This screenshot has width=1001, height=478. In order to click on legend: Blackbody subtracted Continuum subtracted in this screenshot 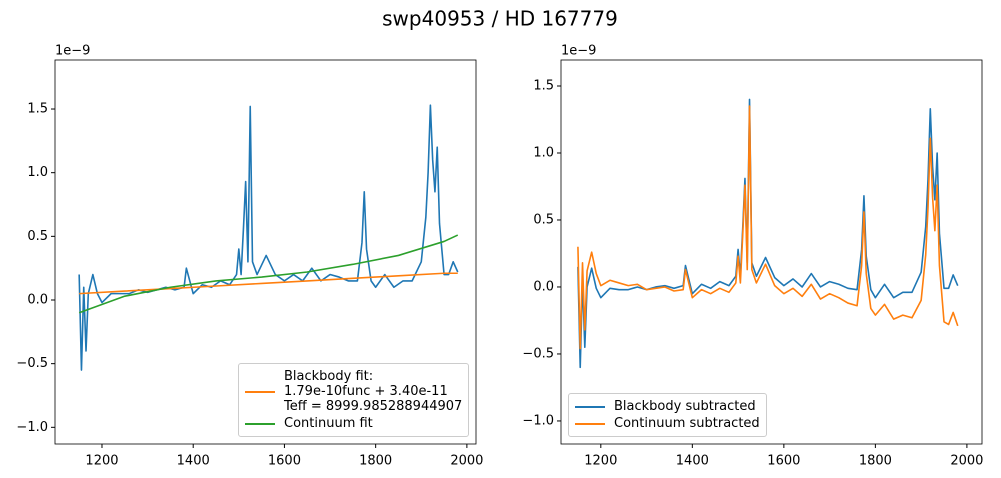, I will do `click(667, 415)`.